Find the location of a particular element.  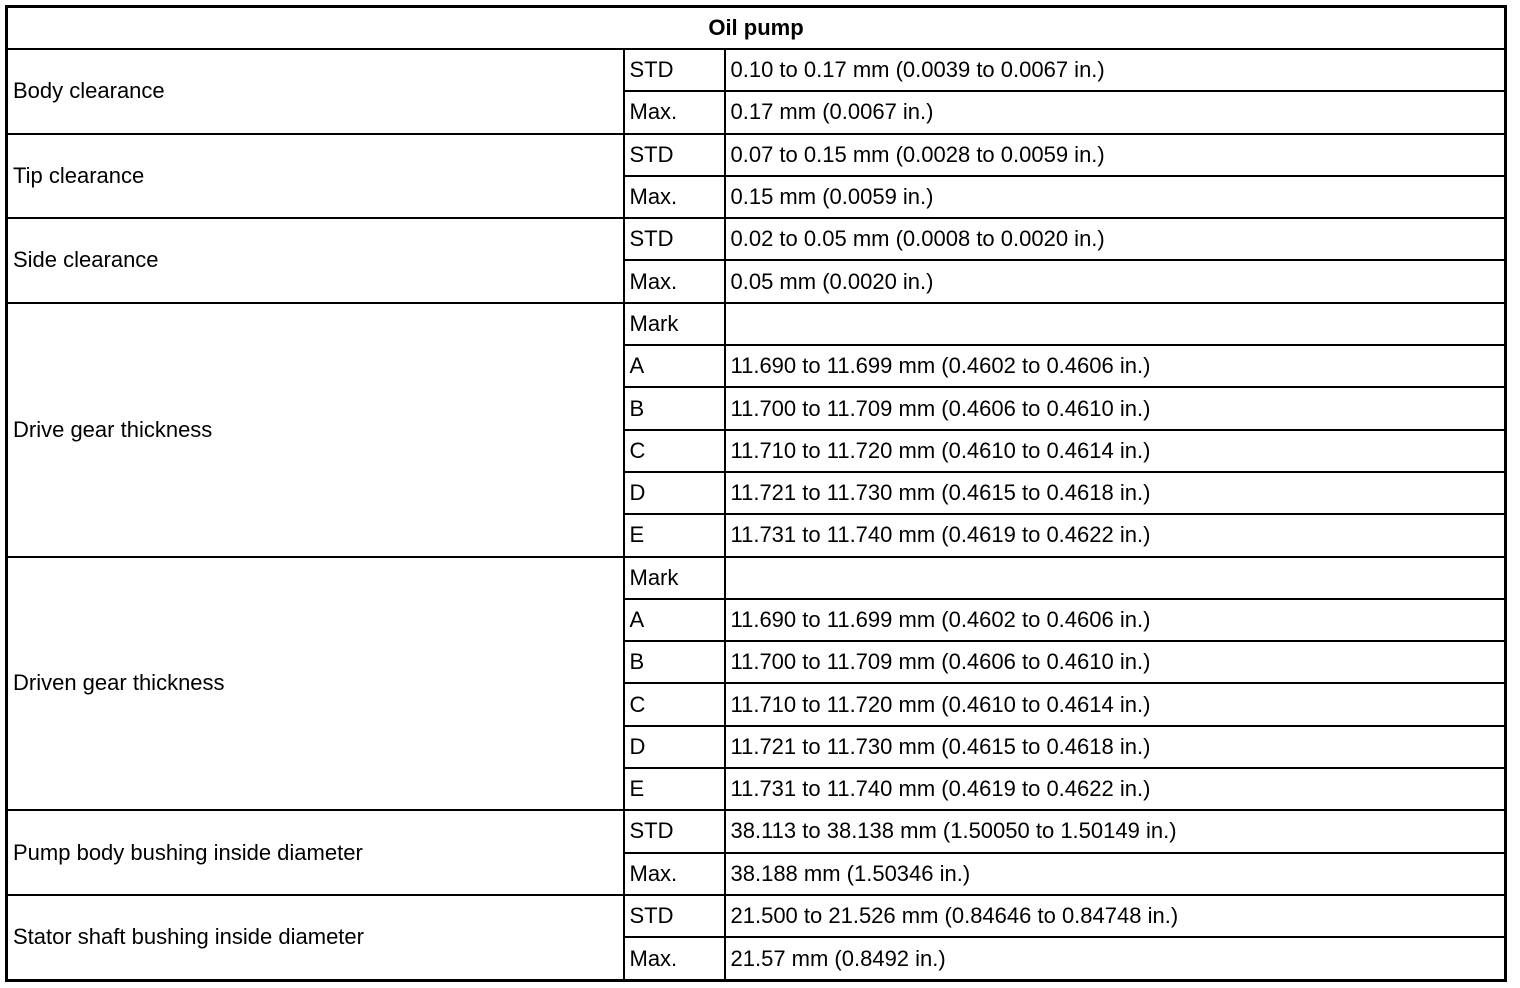

table-title: Oil pump is located at coordinates (756, 27).